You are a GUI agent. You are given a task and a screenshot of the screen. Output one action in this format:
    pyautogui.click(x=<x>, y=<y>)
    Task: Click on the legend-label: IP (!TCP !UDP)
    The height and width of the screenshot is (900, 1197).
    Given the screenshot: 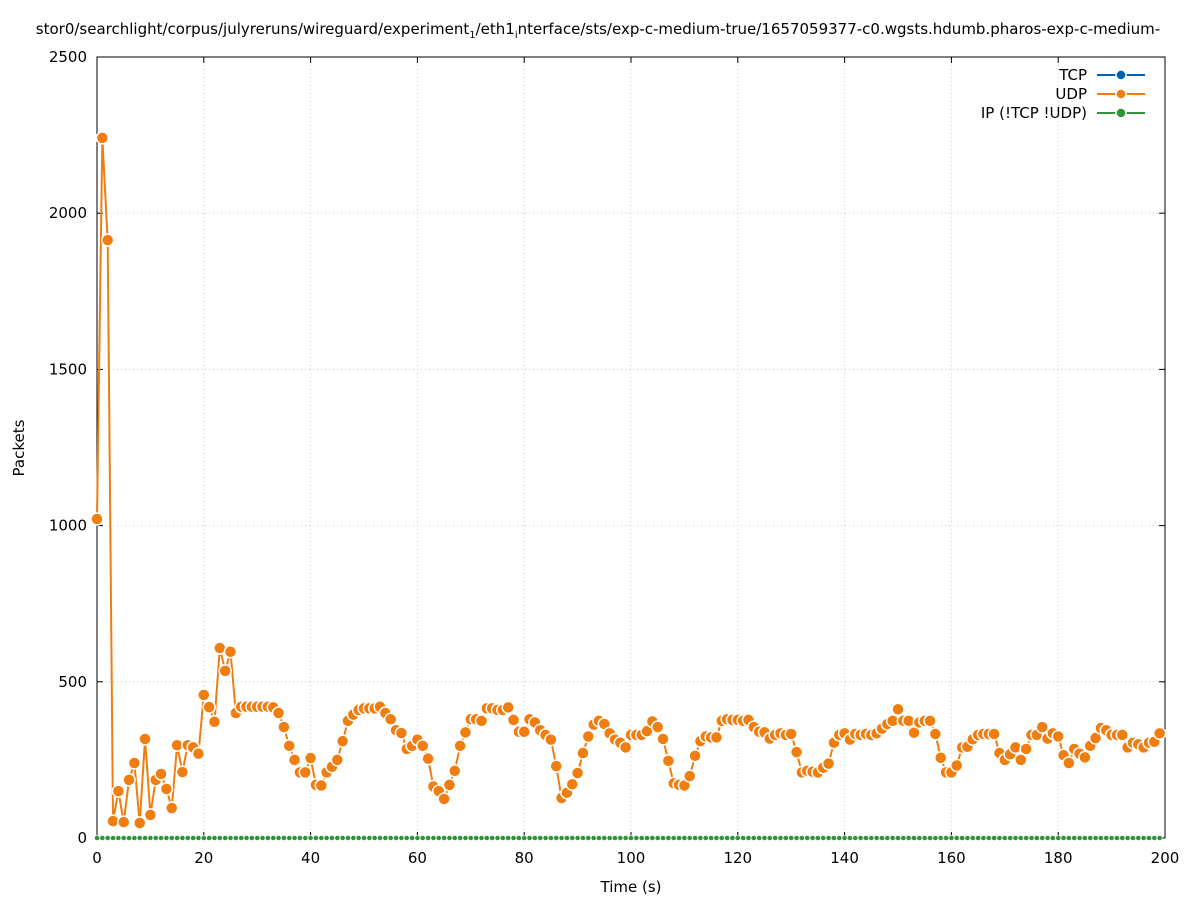 What is the action you would take?
    pyautogui.click(x=1034, y=113)
    